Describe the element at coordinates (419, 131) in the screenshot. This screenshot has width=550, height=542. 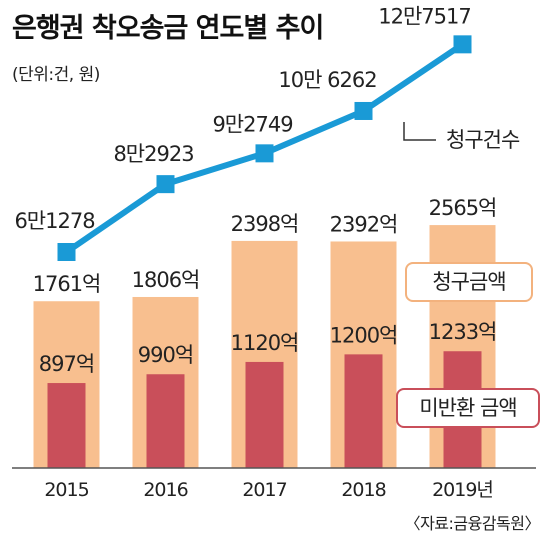
I see `legend-leader-line` at that location.